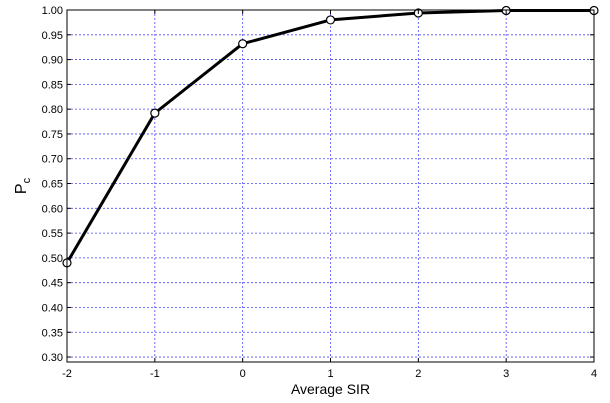  I want to click on y-tick-label: 0.55, so click(52, 234).